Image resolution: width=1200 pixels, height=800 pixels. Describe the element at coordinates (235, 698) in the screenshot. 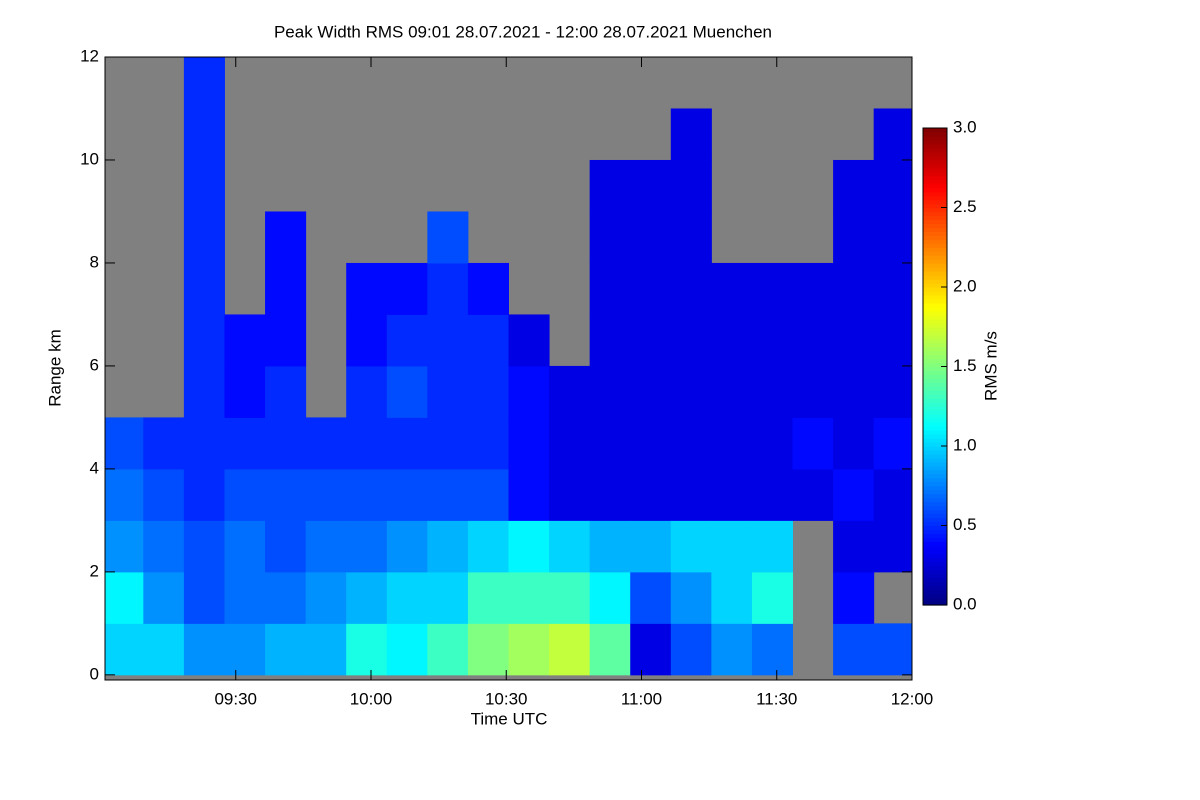

I see `x-tick-label: 09:30` at that location.